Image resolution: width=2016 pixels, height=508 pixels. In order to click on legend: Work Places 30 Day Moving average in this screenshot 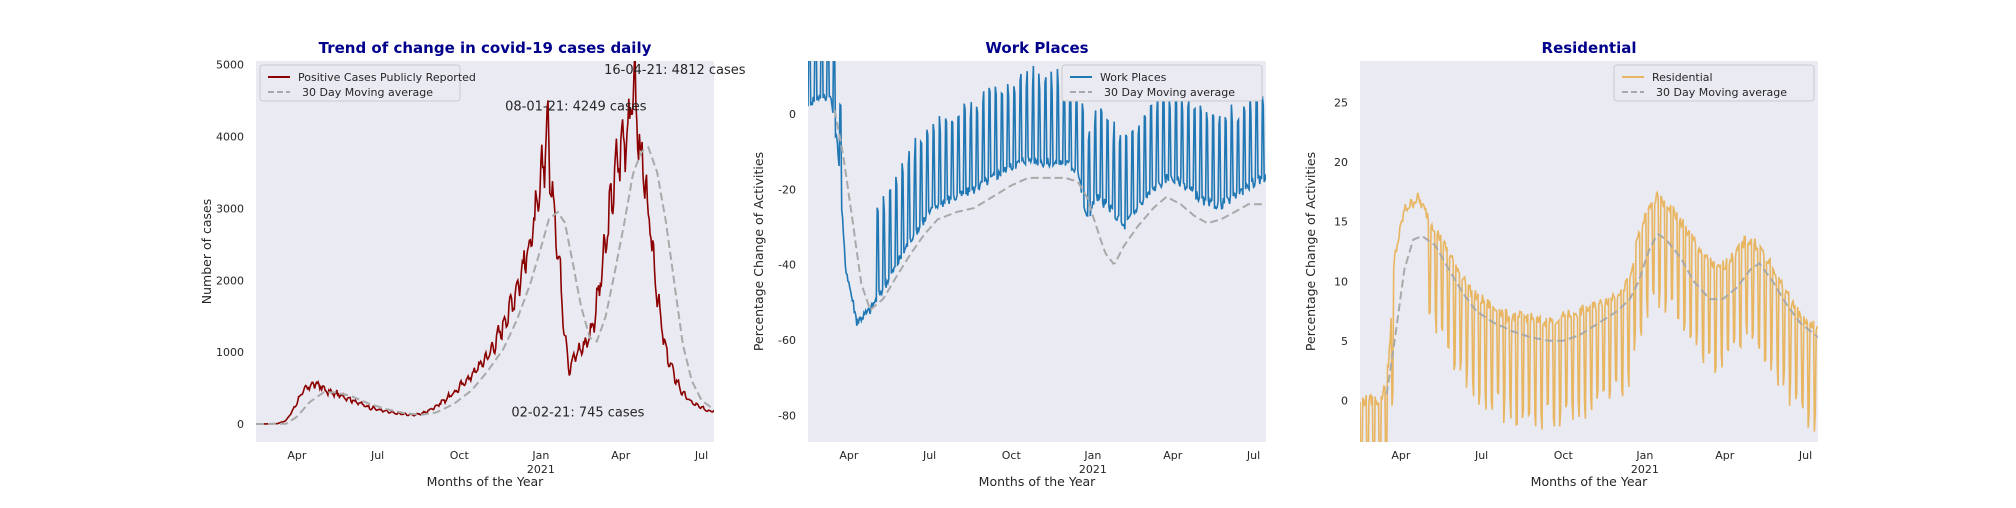, I will do `click(1162, 83)`.